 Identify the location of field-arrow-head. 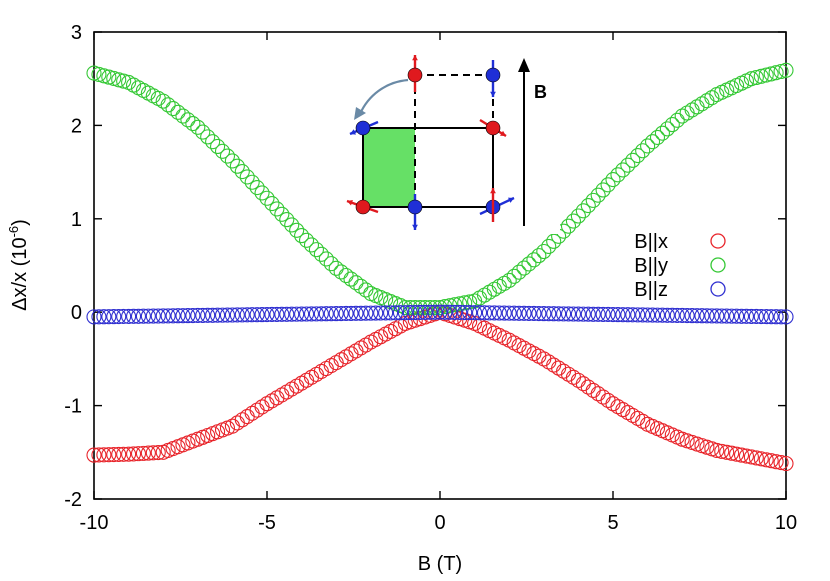
(524, 65).